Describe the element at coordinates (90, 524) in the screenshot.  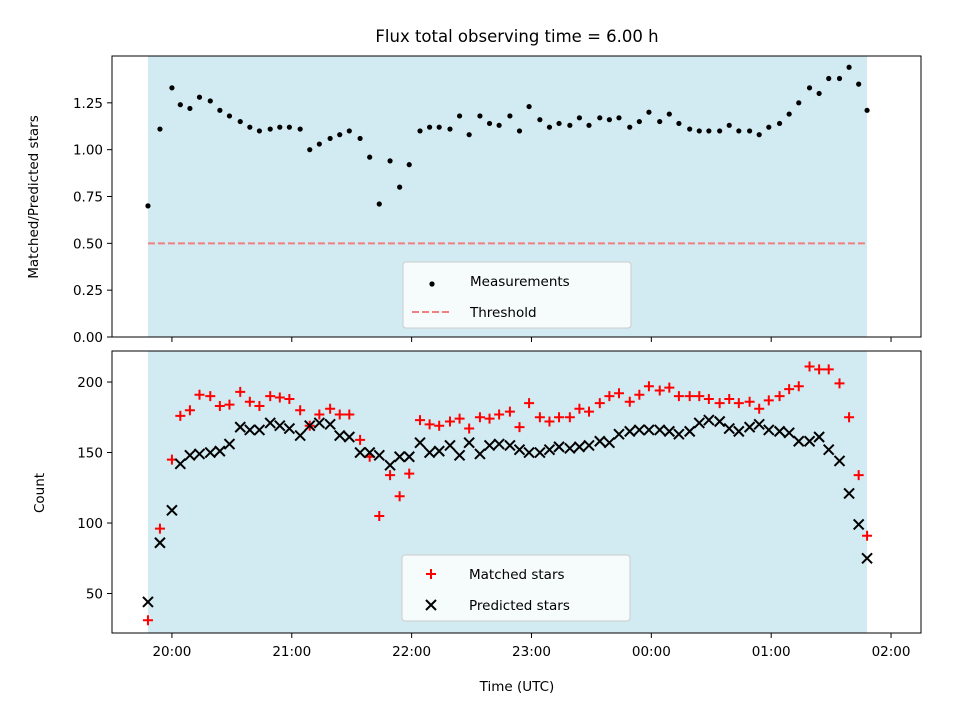
I see `y-tick-label: 100` at that location.